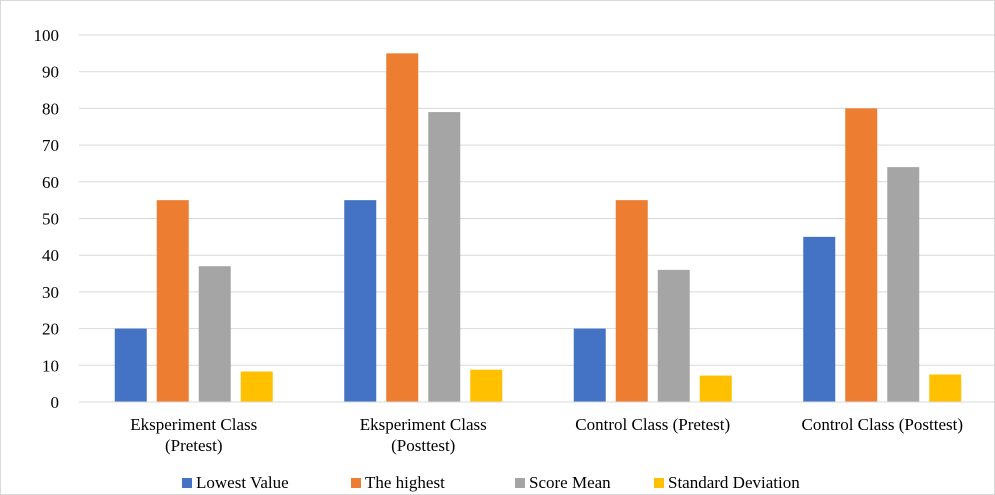  Describe the element at coordinates (50, 145) in the screenshot. I see `y-tick-label: 70` at that location.